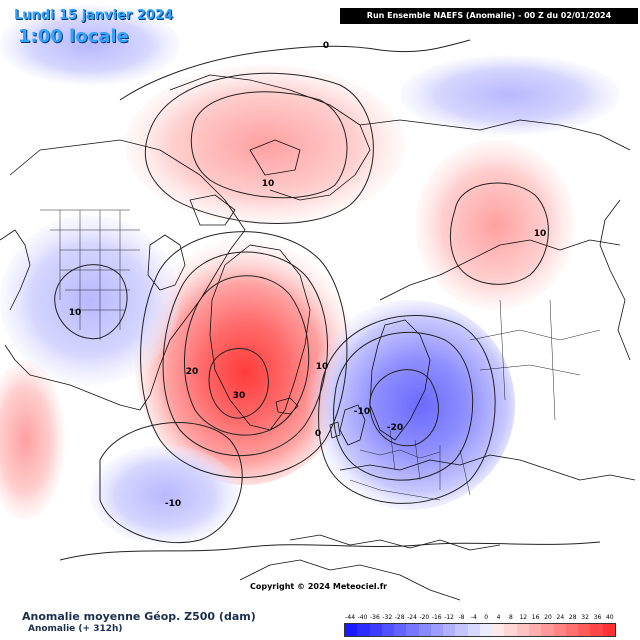 Image resolution: width=640 pixels, height=640 pixels. What do you see at coordinates (166, 262) in the screenshot?
I see `hudson-bay` at bounding box center [166, 262].